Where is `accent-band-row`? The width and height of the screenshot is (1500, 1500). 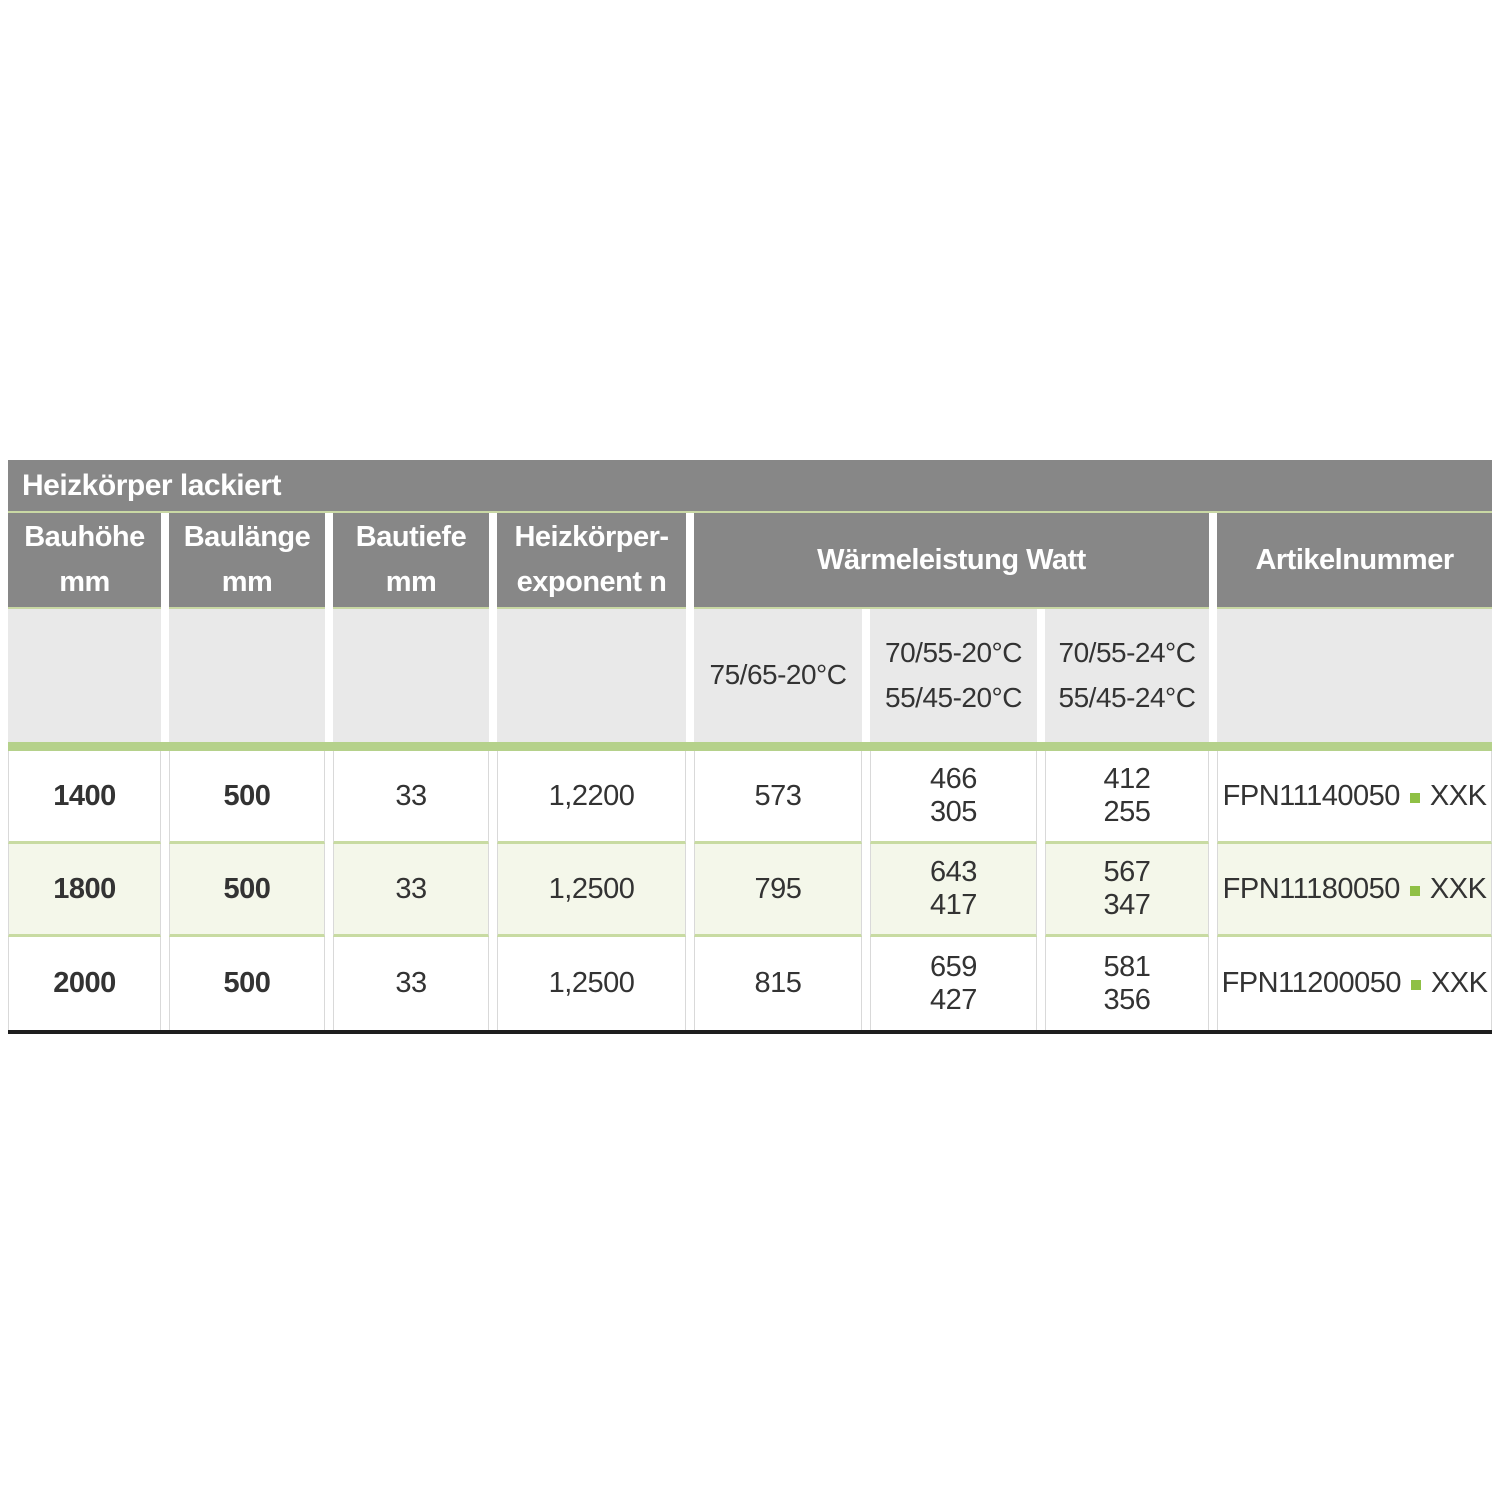
accent-band-row is located at coordinates (750, 746).